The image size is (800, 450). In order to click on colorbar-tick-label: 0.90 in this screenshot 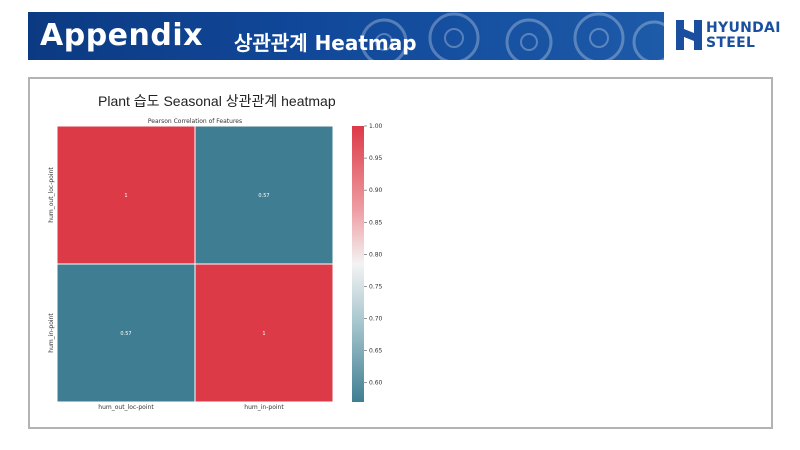, I will do `click(376, 190)`.